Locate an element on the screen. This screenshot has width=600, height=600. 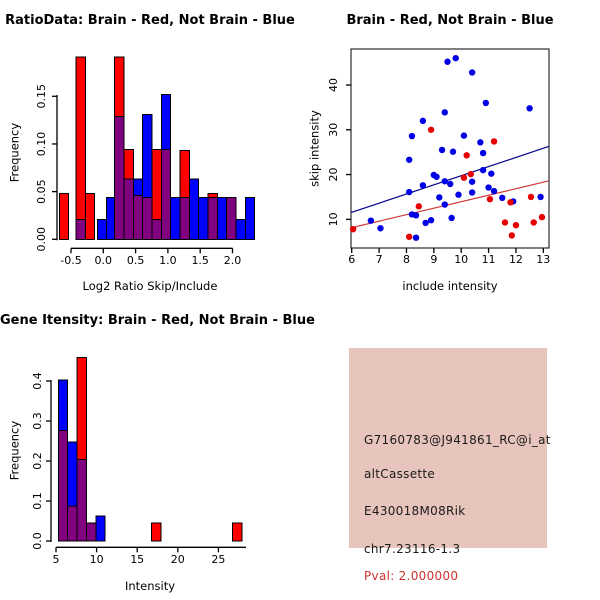
y-tick-label: 0.00 is located at coordinates (41, 239).